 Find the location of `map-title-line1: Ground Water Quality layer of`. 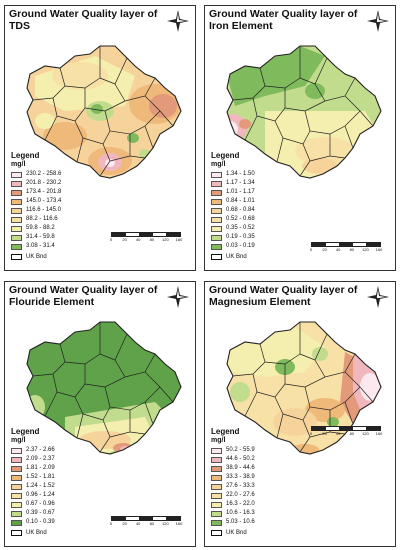

map-title-line1: Ground Water Quality layer of is located at coordinates (83, 14).